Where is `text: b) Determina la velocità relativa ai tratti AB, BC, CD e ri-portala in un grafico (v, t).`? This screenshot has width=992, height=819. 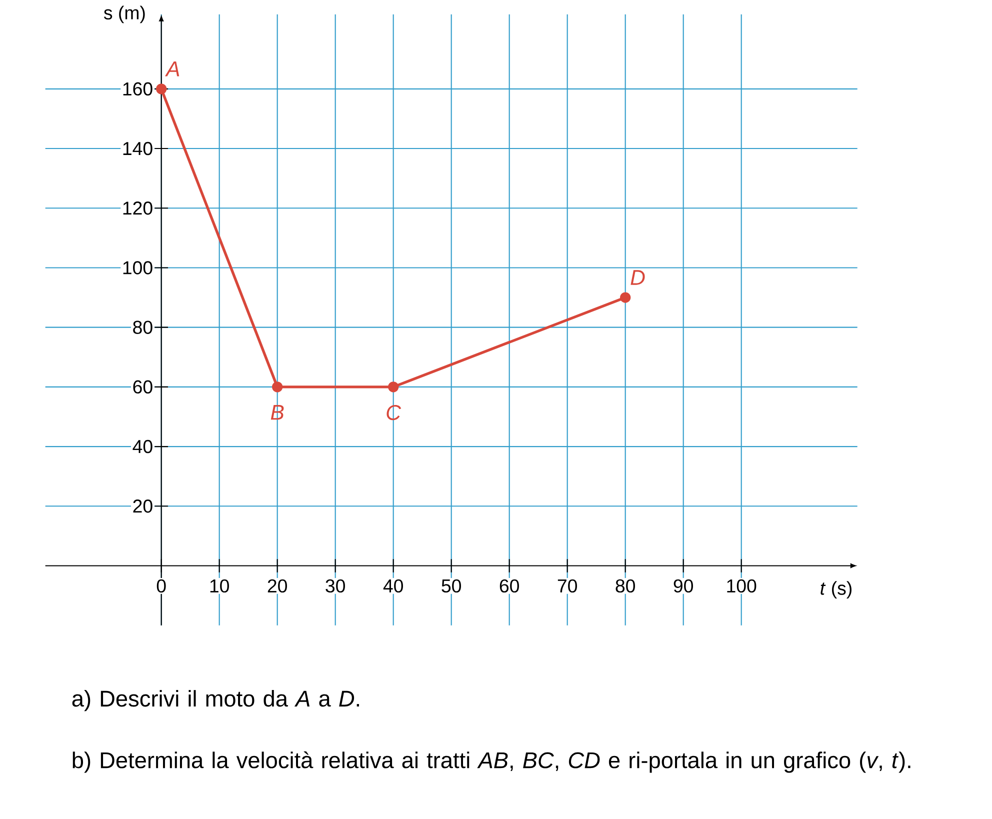 text: b) Determina la velocità relativa ai tratti AB, BC, CD e ri-portala in un grafico (v, t). is located at coordinates (491, 762).